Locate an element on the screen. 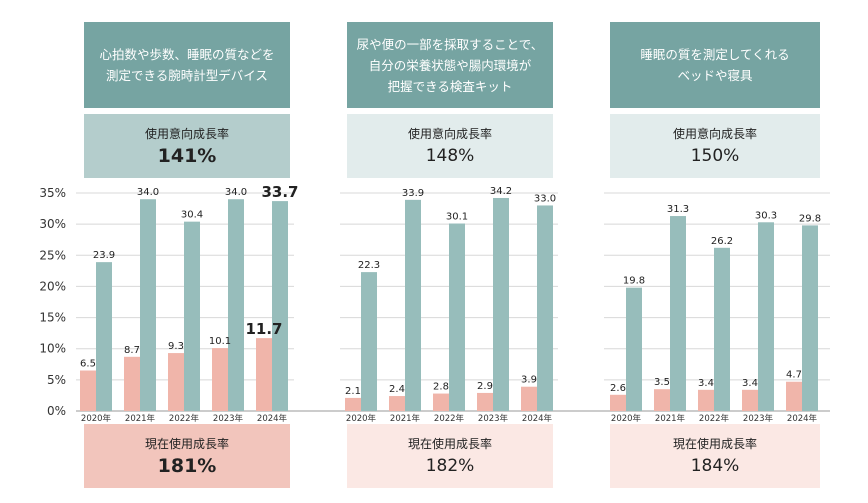  y-tick-label: 15% is located at coordinates (52, 318).